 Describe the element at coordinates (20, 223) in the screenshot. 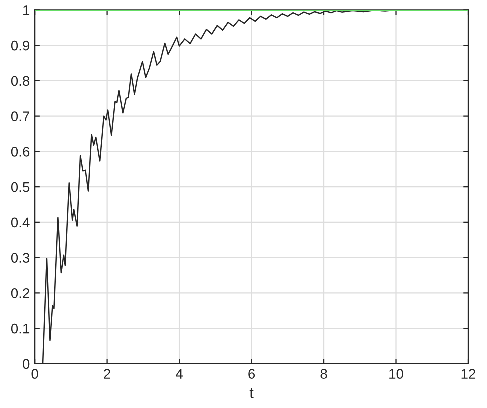

I see `y-tick-label: 0.4` at that location.